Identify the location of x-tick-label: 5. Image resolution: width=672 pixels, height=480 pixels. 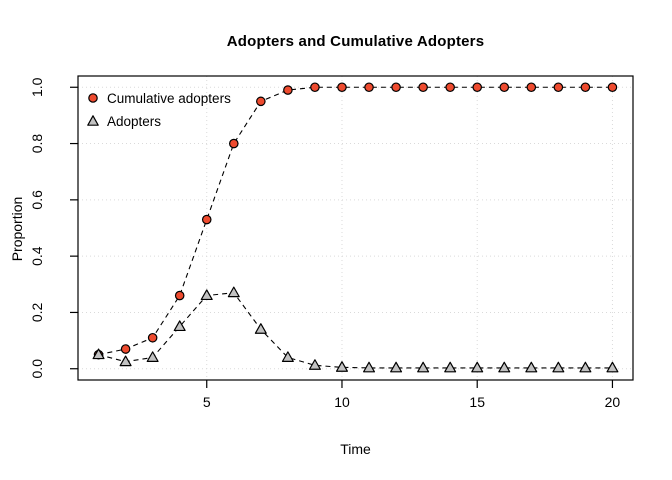
(207, 402).